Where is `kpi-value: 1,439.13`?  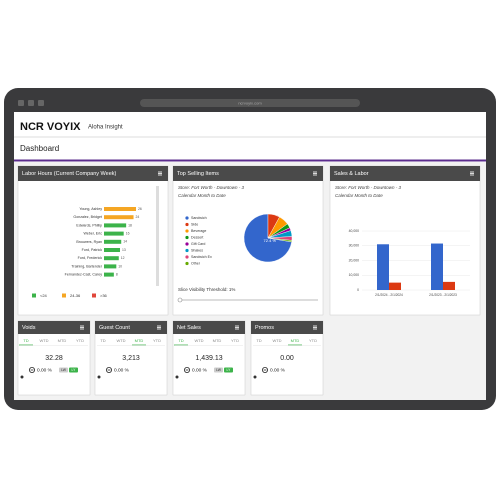
kpi-value: 1,439.13 is located at coordinates (208, 358).